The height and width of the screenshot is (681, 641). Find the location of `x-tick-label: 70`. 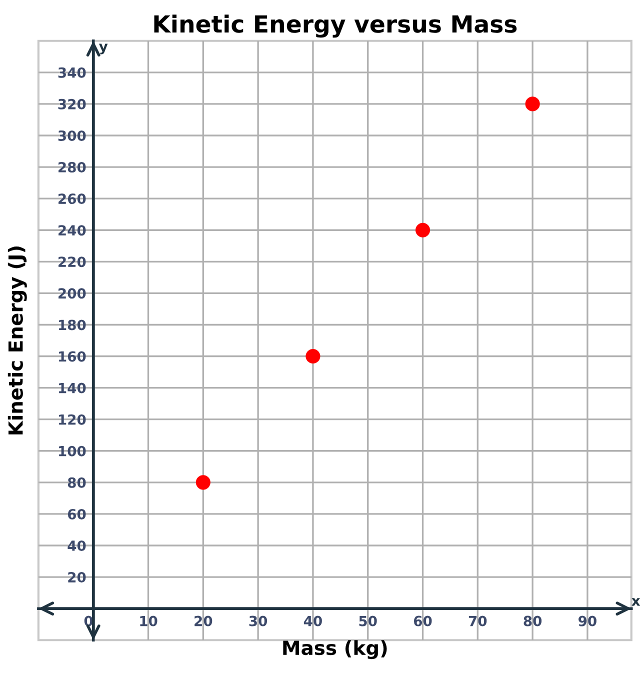

x-tick-label: 70 is located at coordinates (477, 621).